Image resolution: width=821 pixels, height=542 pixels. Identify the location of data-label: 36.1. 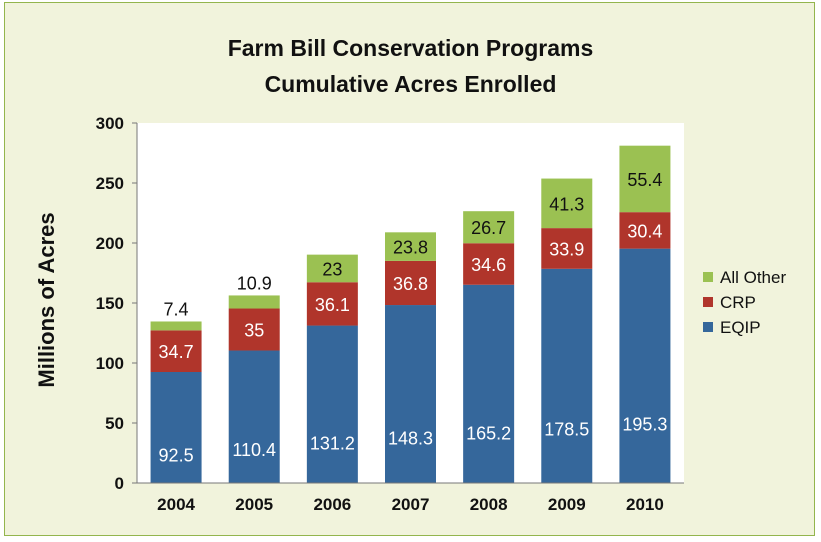
(332, 305).